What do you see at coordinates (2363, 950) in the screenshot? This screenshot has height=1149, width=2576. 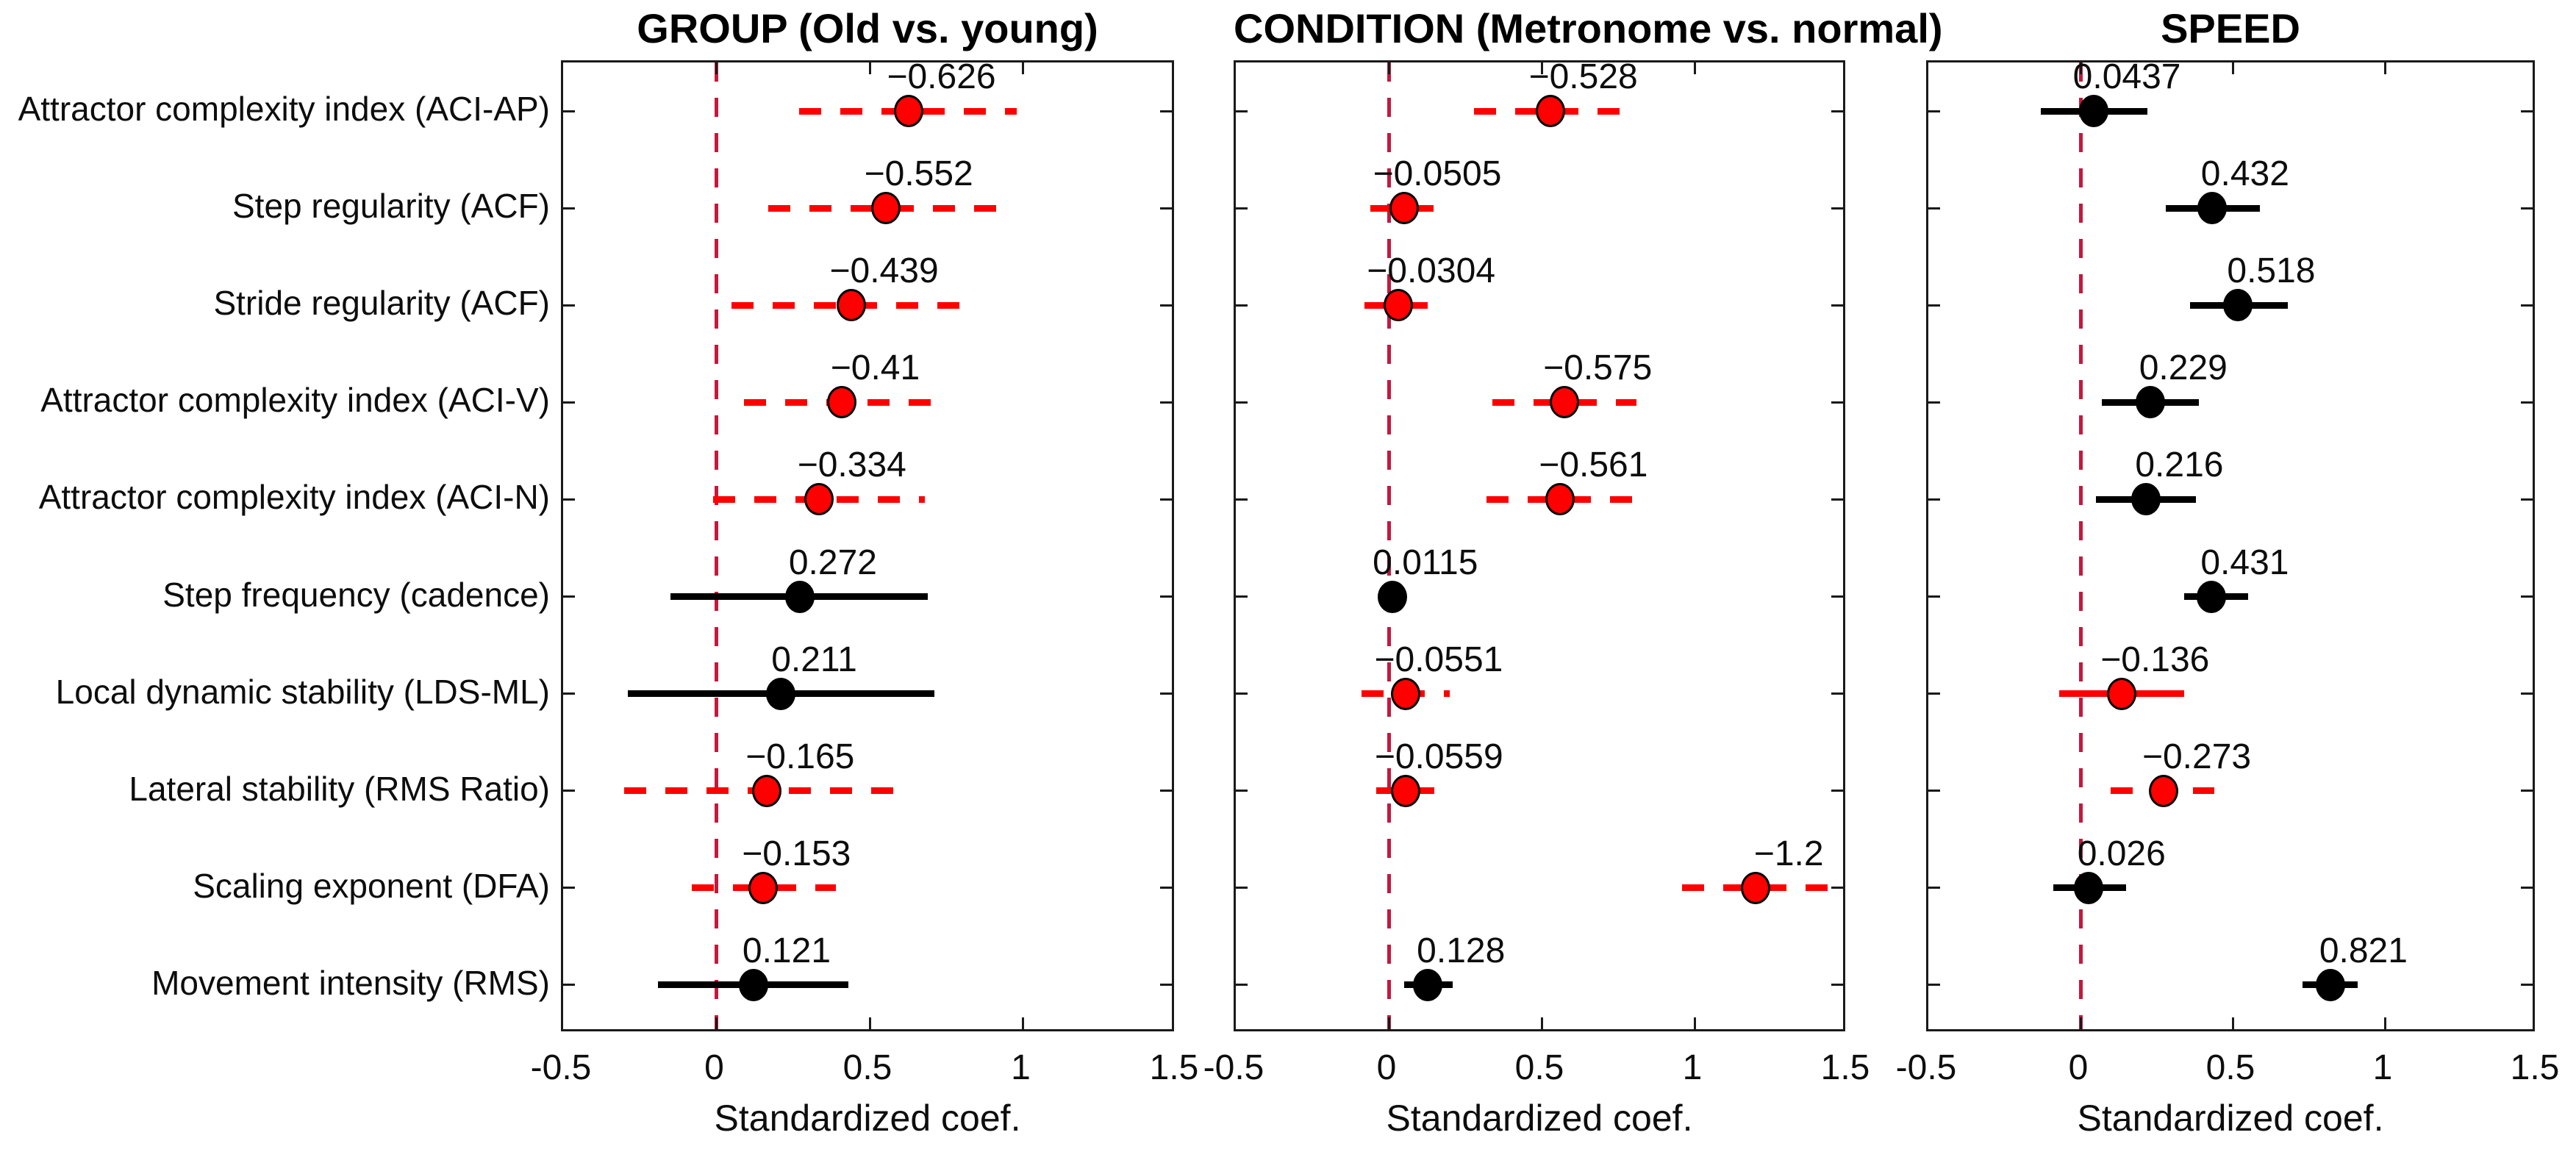 I see `value-label: 0.821` at bounding box center [2363, 950].